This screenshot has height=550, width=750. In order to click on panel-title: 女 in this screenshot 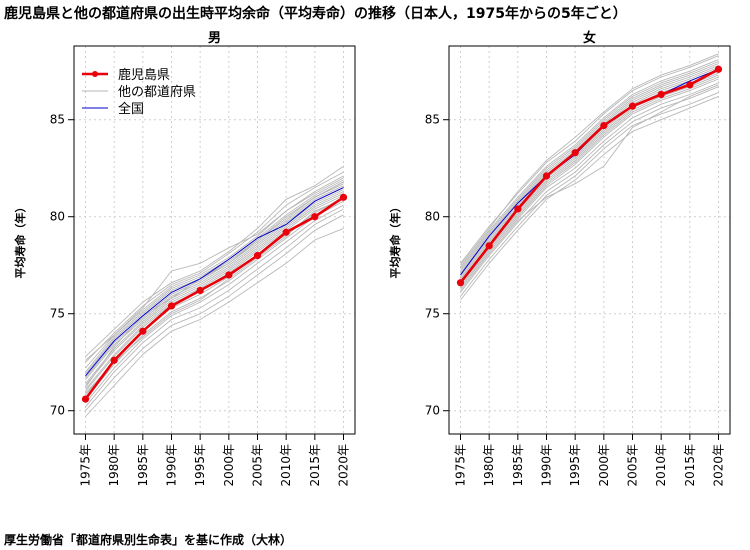, I will do `click(589, 38)`.